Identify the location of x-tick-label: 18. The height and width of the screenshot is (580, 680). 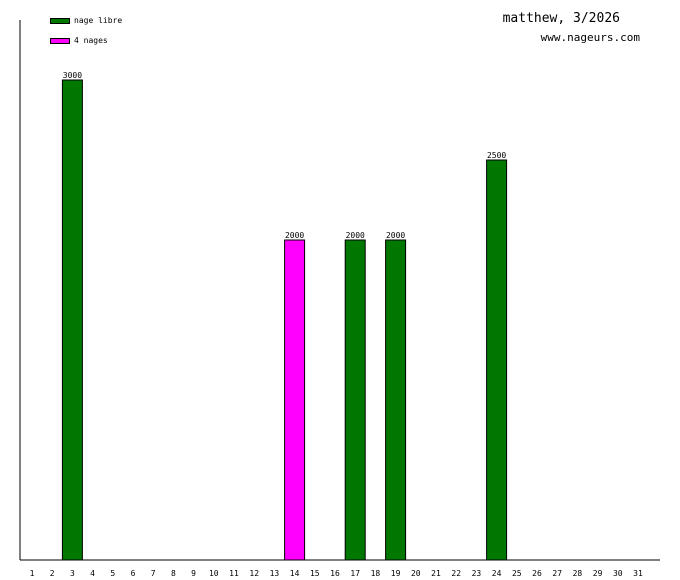
(376, 573).